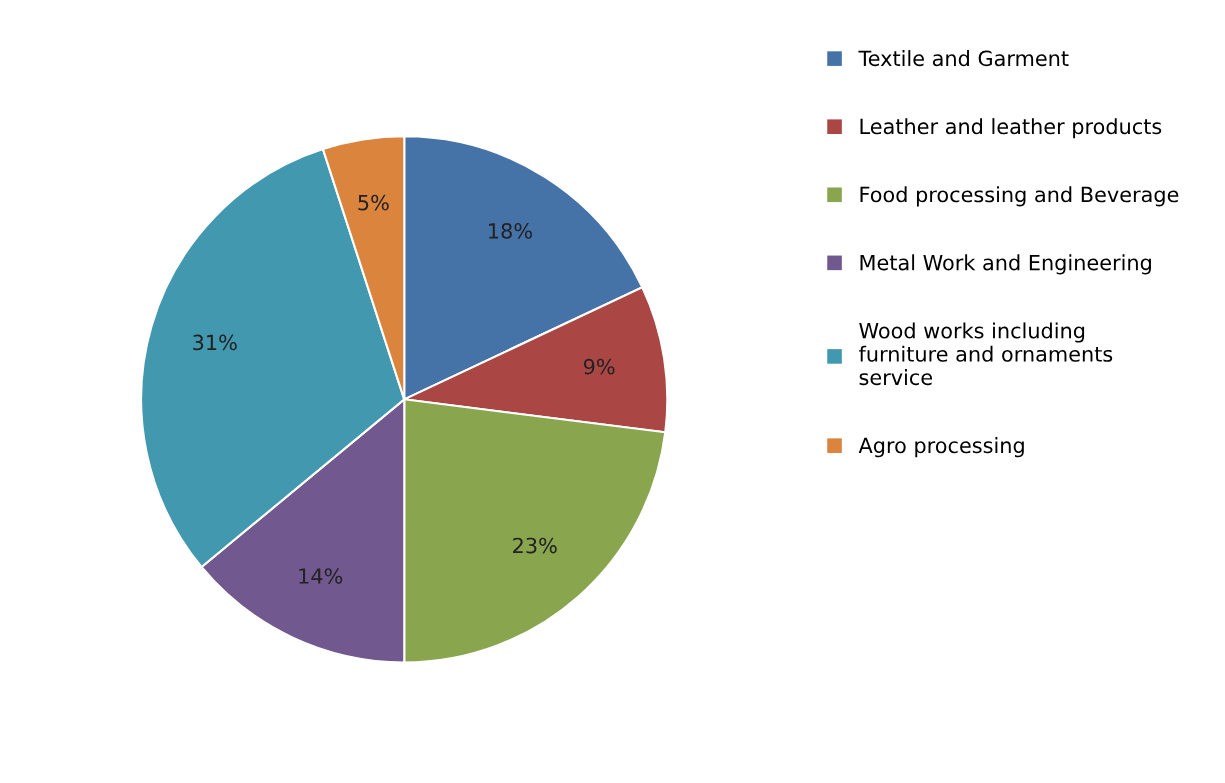 The height and width of the screenshot is (783, 1225). What do you see at coordinates (1005, 264) in the screenshot?
I see `legend-label: Metal Work and Engineering` at bounding box center [1005, 264].